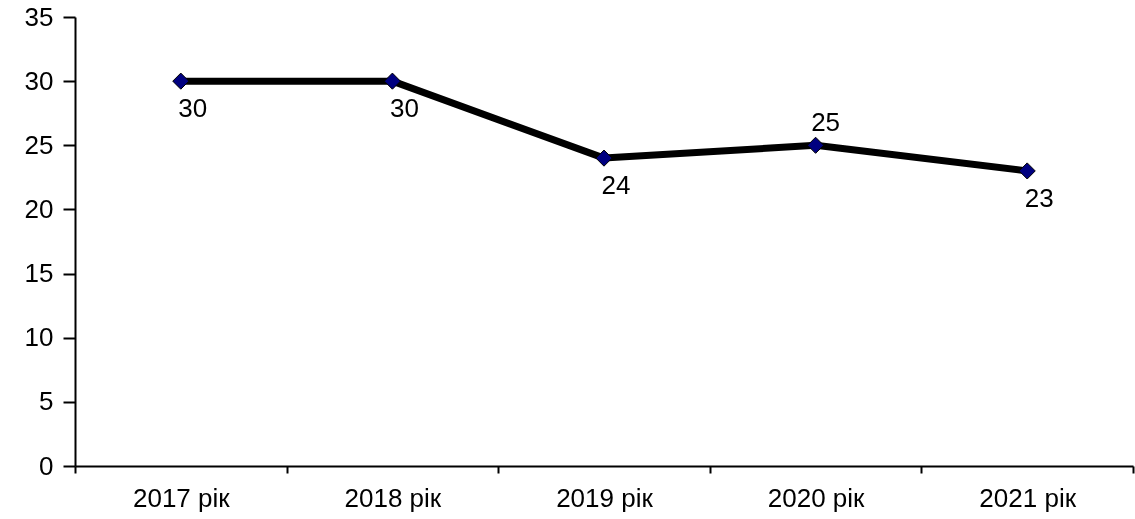  Describe the element at coordinates (393, 497) in the screenshot. I see `x-tick-label: 2018 рік` at that location.